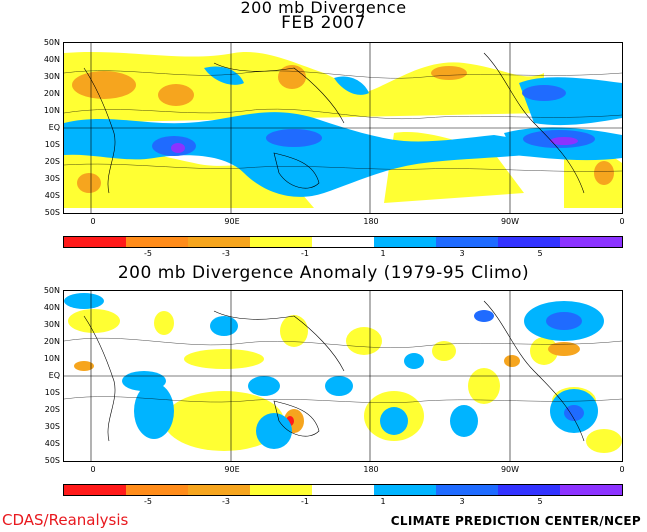 Image resolution: width=647 pixels, height=532 pixels. Describe the element at coordinates (323, 8) in the screenshot. I see `top-map-title: 200 mb Divergence` at that location.